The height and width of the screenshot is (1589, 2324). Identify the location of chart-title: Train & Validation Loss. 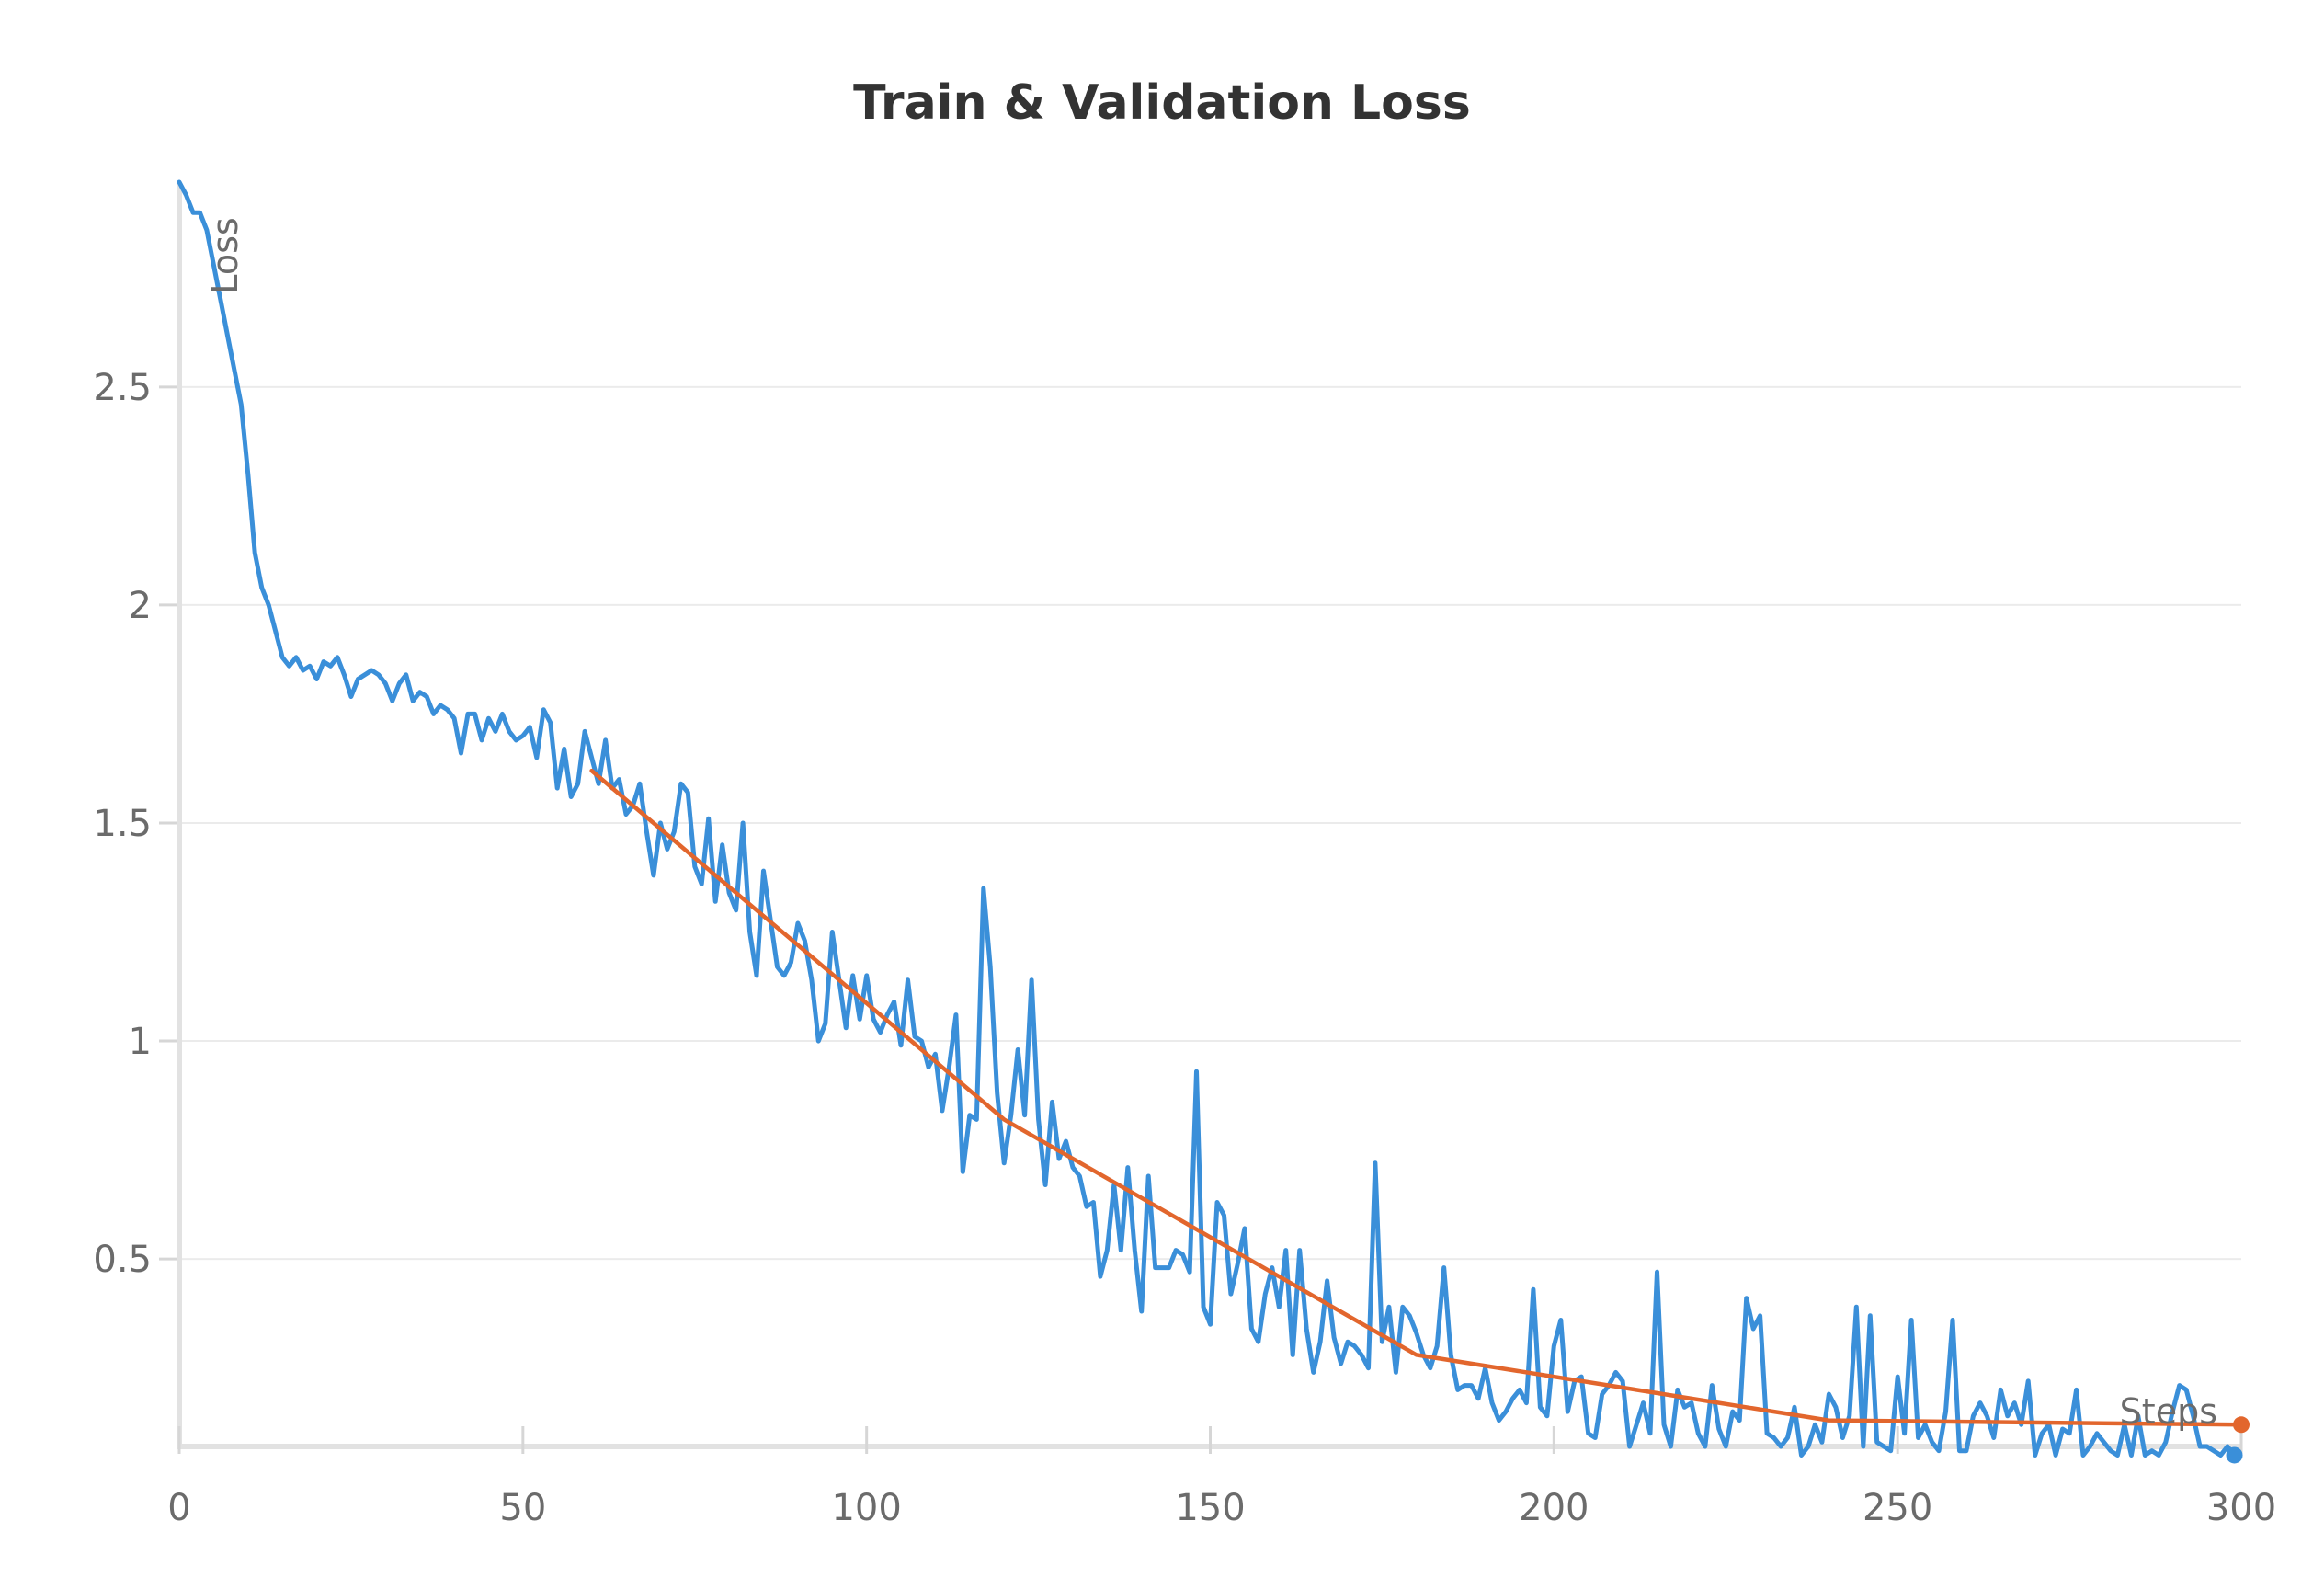
(1162, 103).